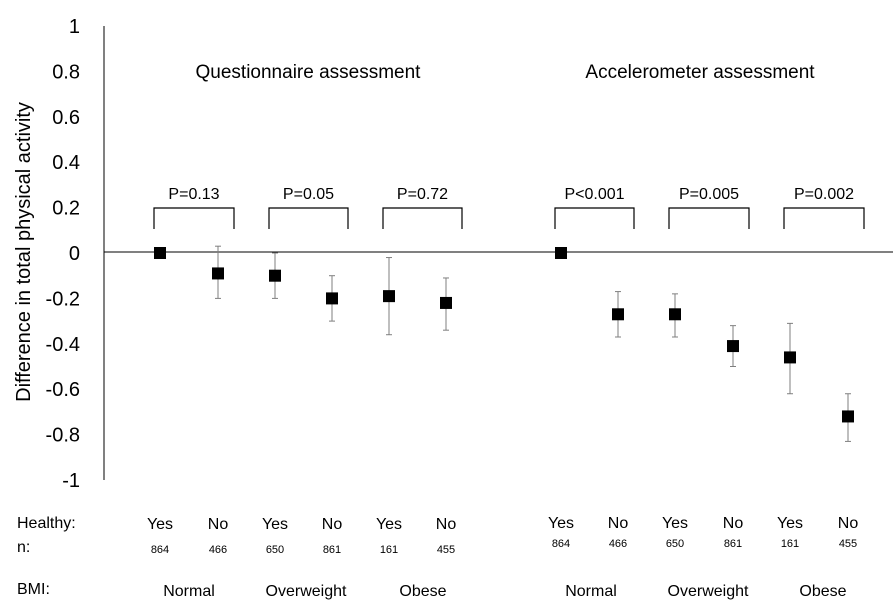 The image size is (893, 600). I want to click on panel-title: Accelerometer assessment, so click(700, 72).